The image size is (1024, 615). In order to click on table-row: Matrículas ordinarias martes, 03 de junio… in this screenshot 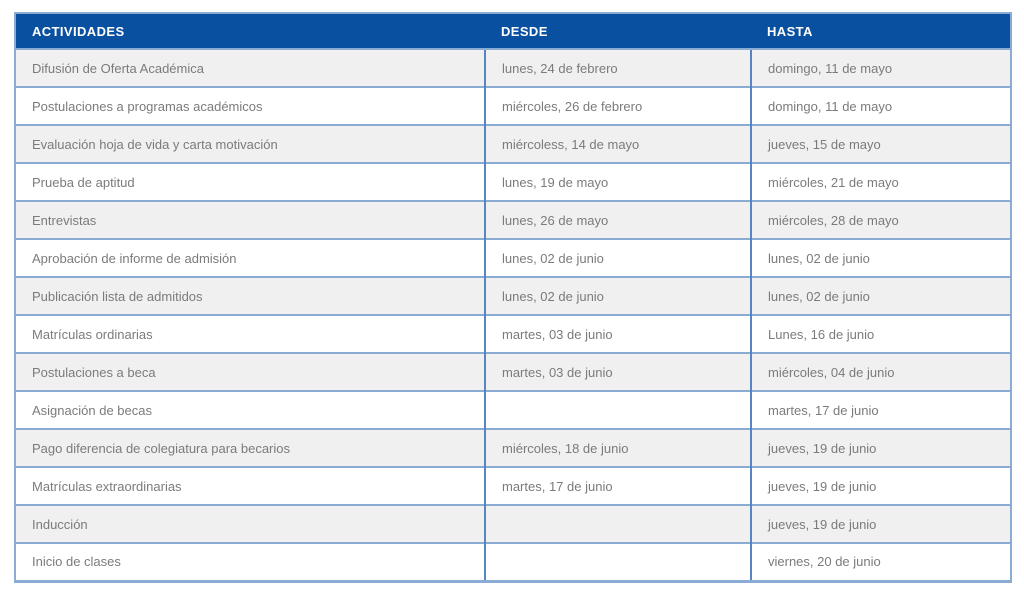, I will do `click(513, 333)`.